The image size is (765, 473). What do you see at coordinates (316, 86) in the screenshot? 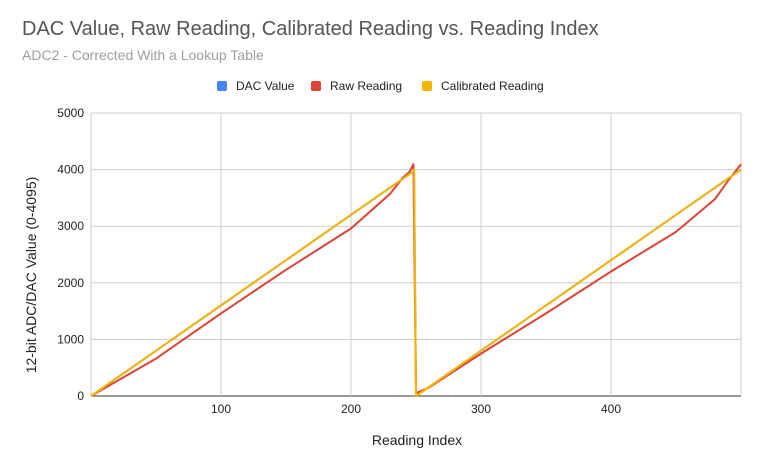
I see `legend-swatch-raw-reading` at bounding box center [316, 86].